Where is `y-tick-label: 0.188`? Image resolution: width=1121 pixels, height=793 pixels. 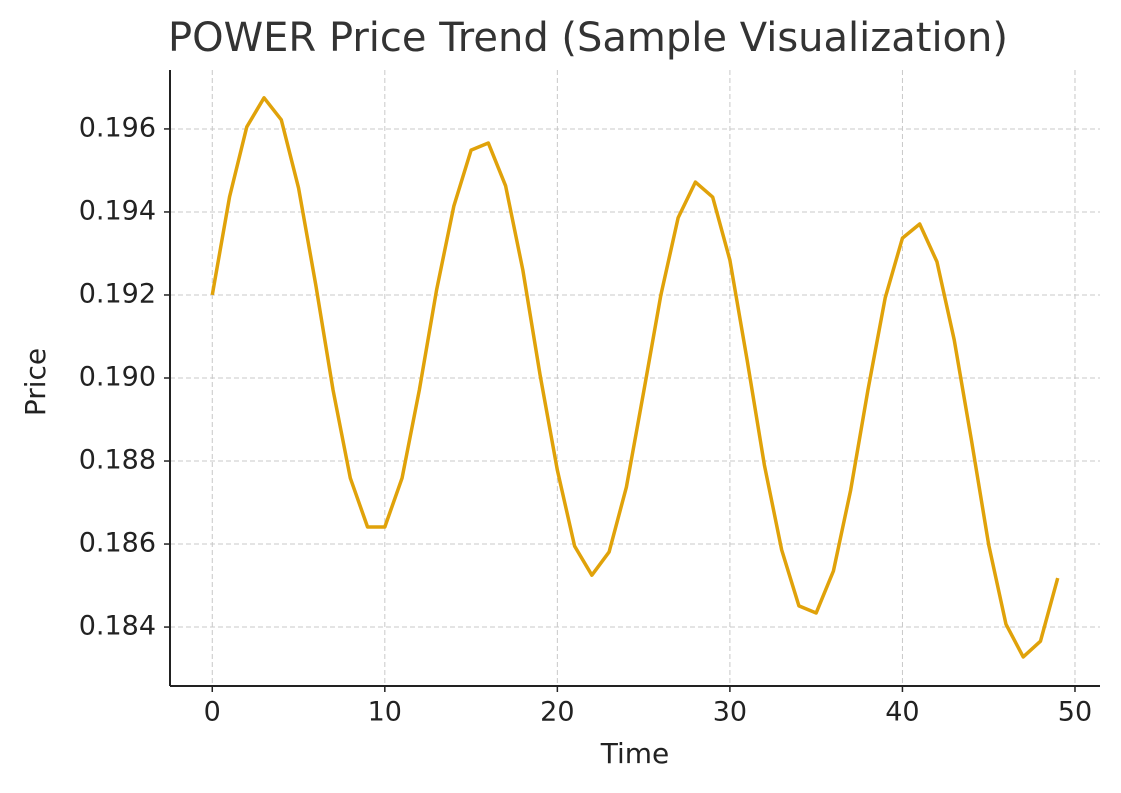
y-tick-label: 0.188 is located at coordinates (117, 460).